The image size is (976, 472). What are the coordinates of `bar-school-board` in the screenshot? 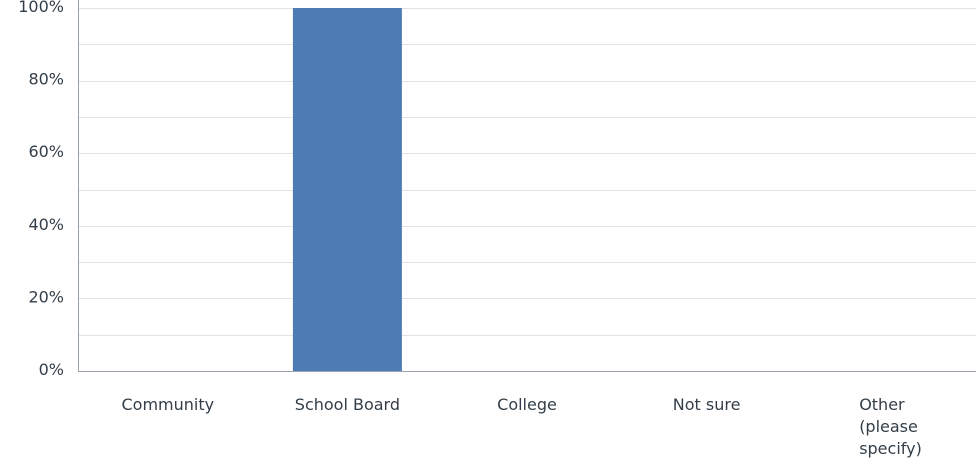 It's located at (347, 189).